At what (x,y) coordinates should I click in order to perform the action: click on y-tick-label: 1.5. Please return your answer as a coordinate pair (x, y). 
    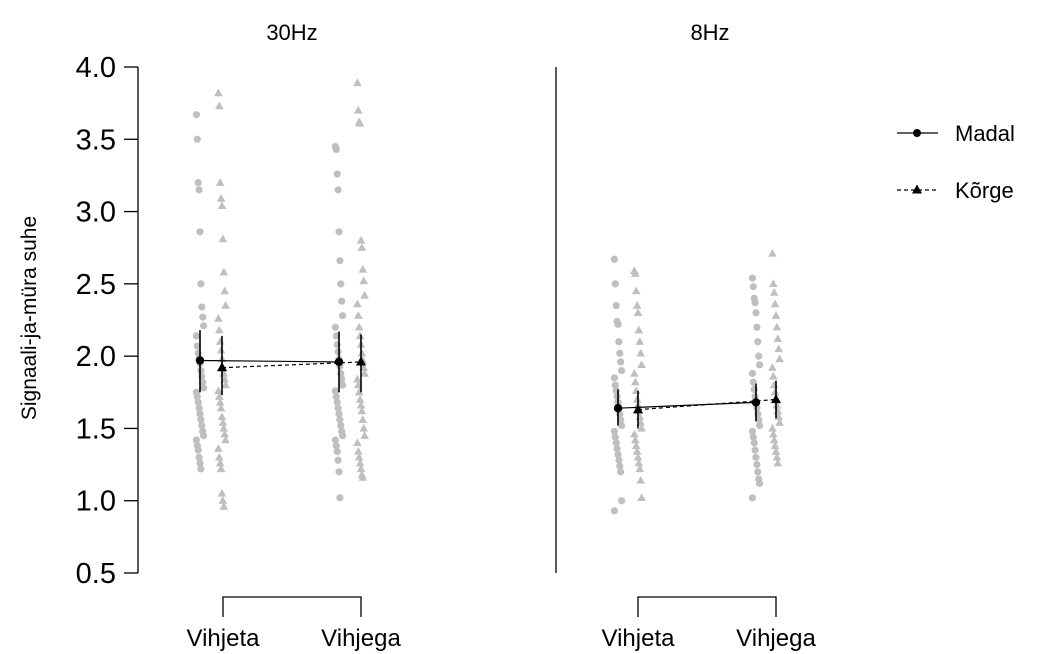
    Looking at the image, I should click on (96, 429).